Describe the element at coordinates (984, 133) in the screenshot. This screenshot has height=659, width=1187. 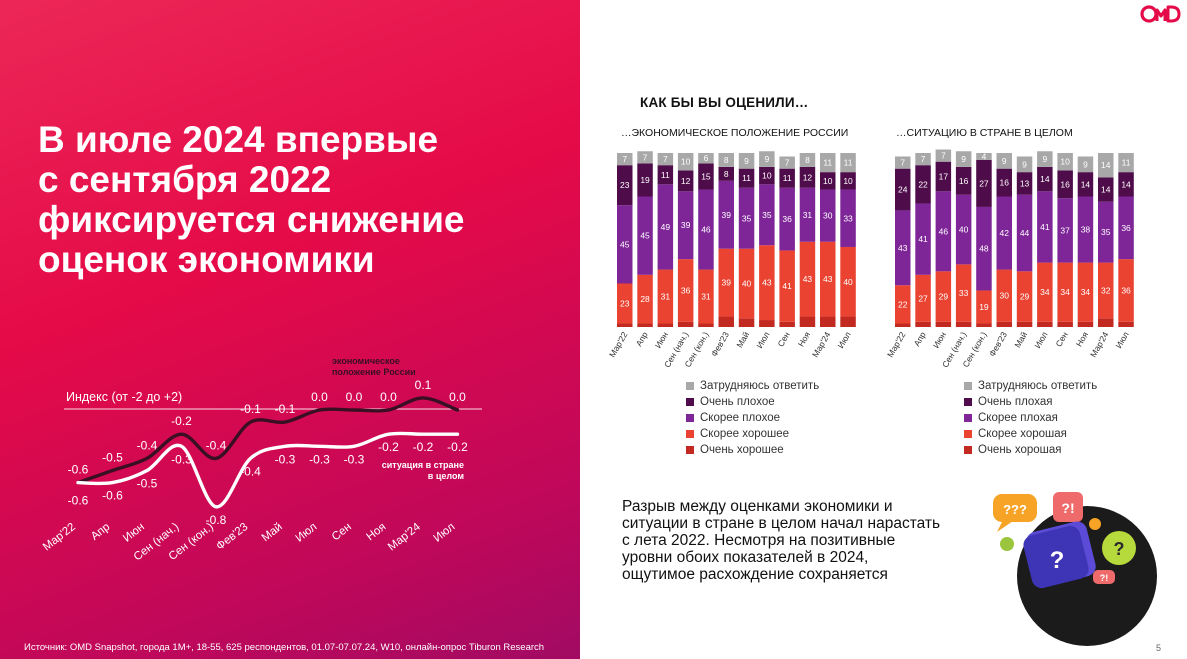
I see `chart-title-country: …СИТУАЦИЮ В СТРАНЕ В ЦЕЛОМ` at that location.